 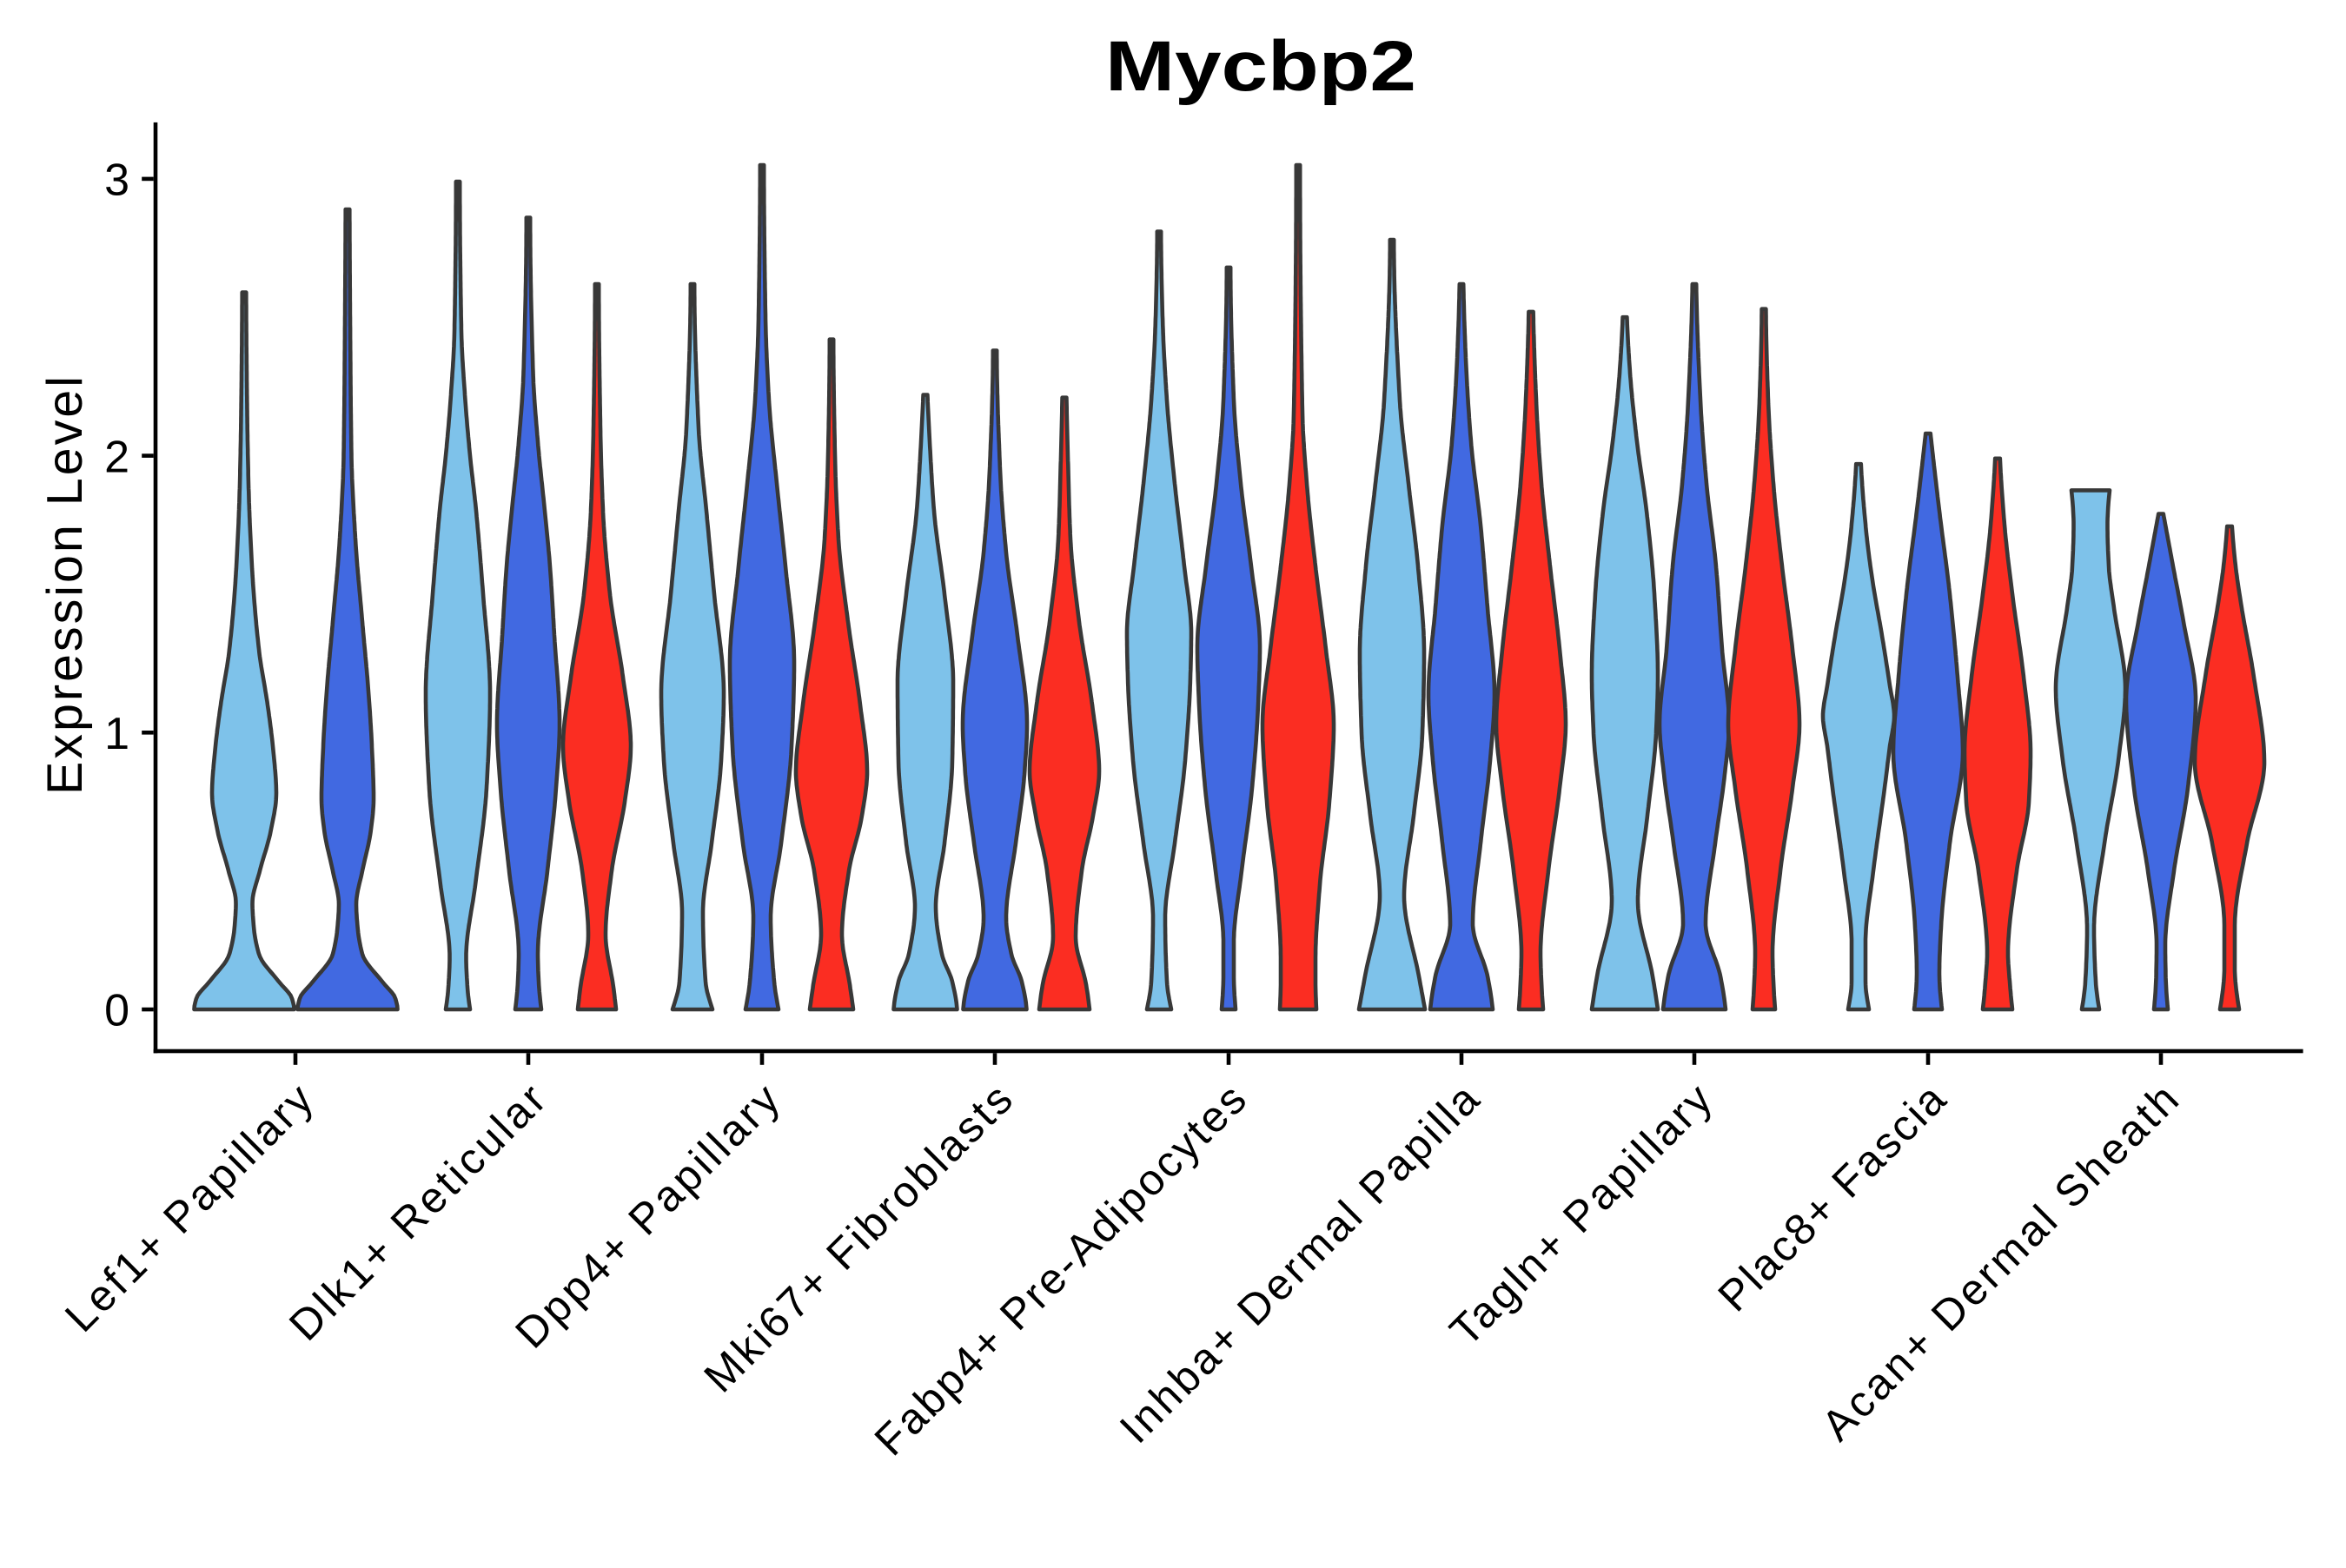 What do you see at coordinates (116, 180) in the screenshot?
I see `svg-text: 3` at bounding box center [116, 180].